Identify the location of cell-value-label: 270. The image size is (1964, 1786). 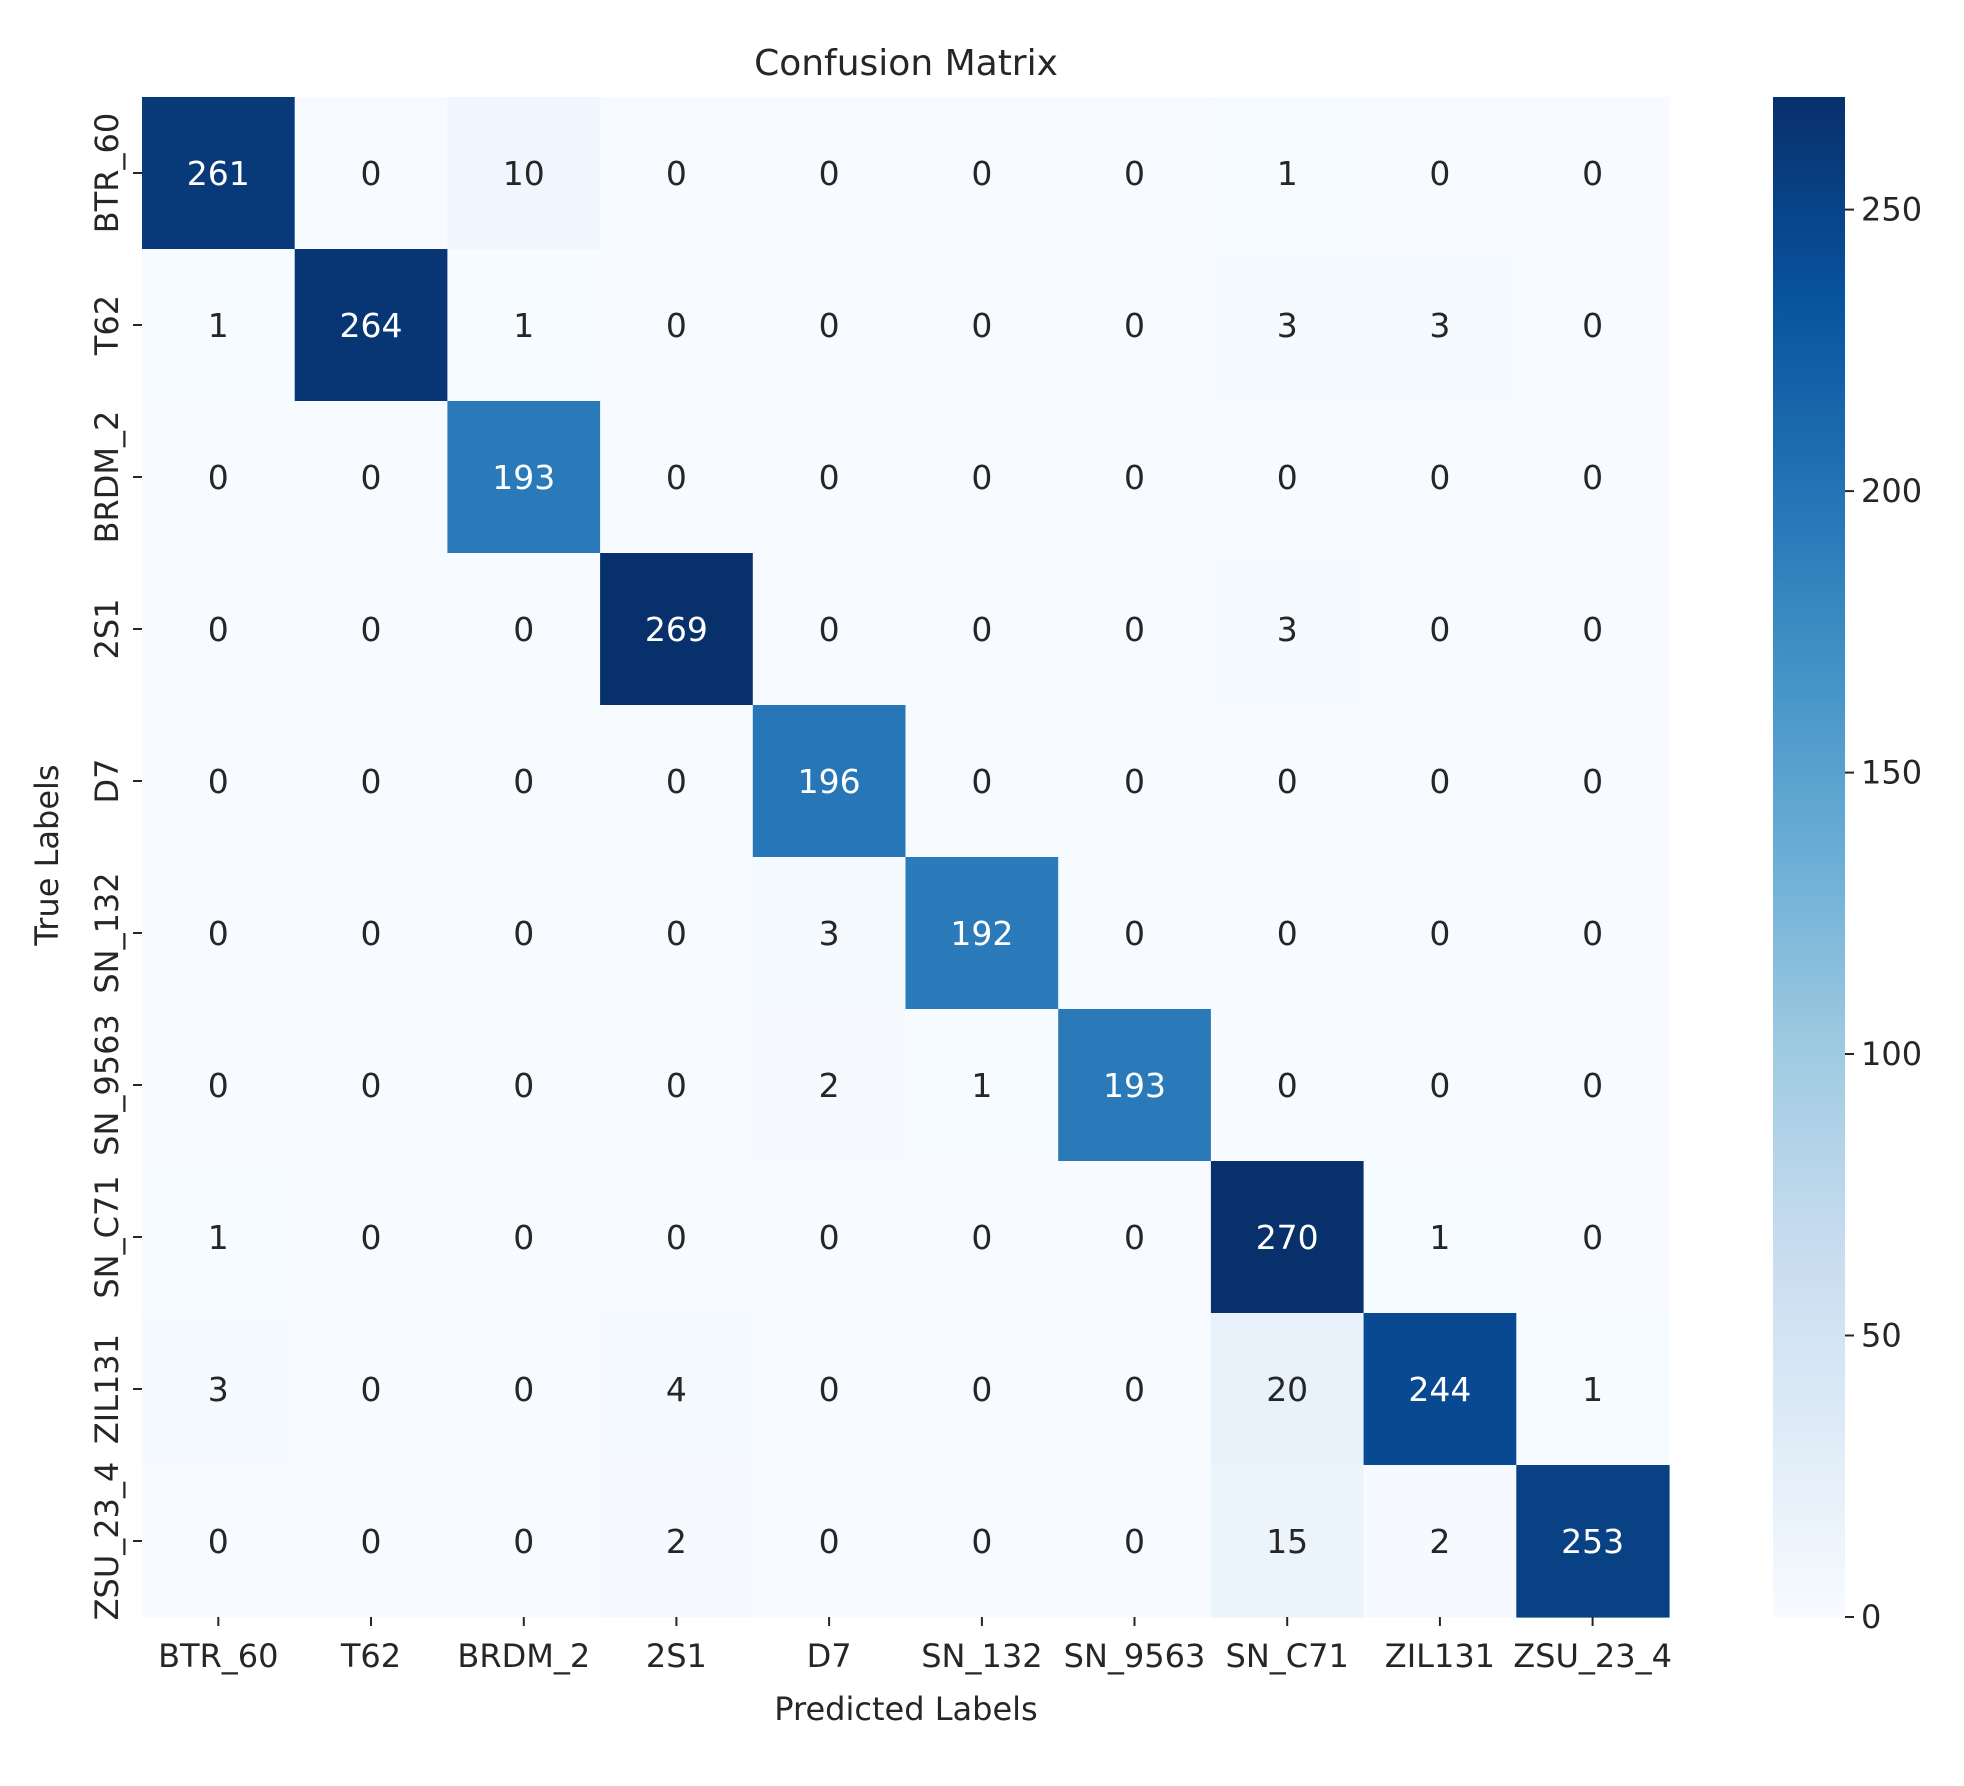
(1287, 1237).